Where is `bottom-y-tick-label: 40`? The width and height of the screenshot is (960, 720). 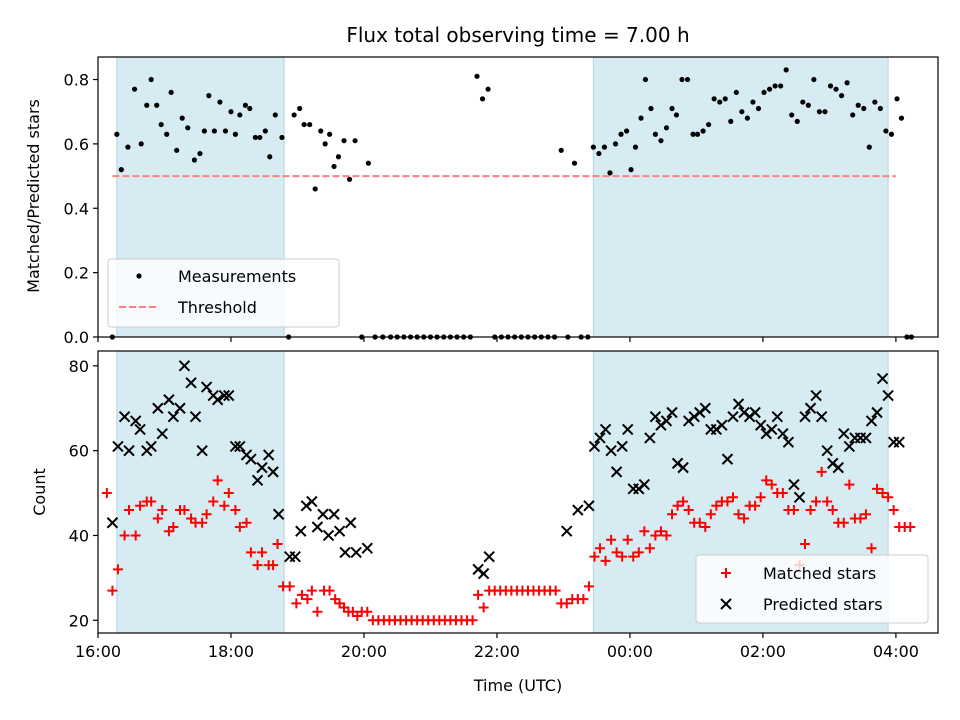 bottom-y-tick-label: 40 is located at coordinates (79, 535).